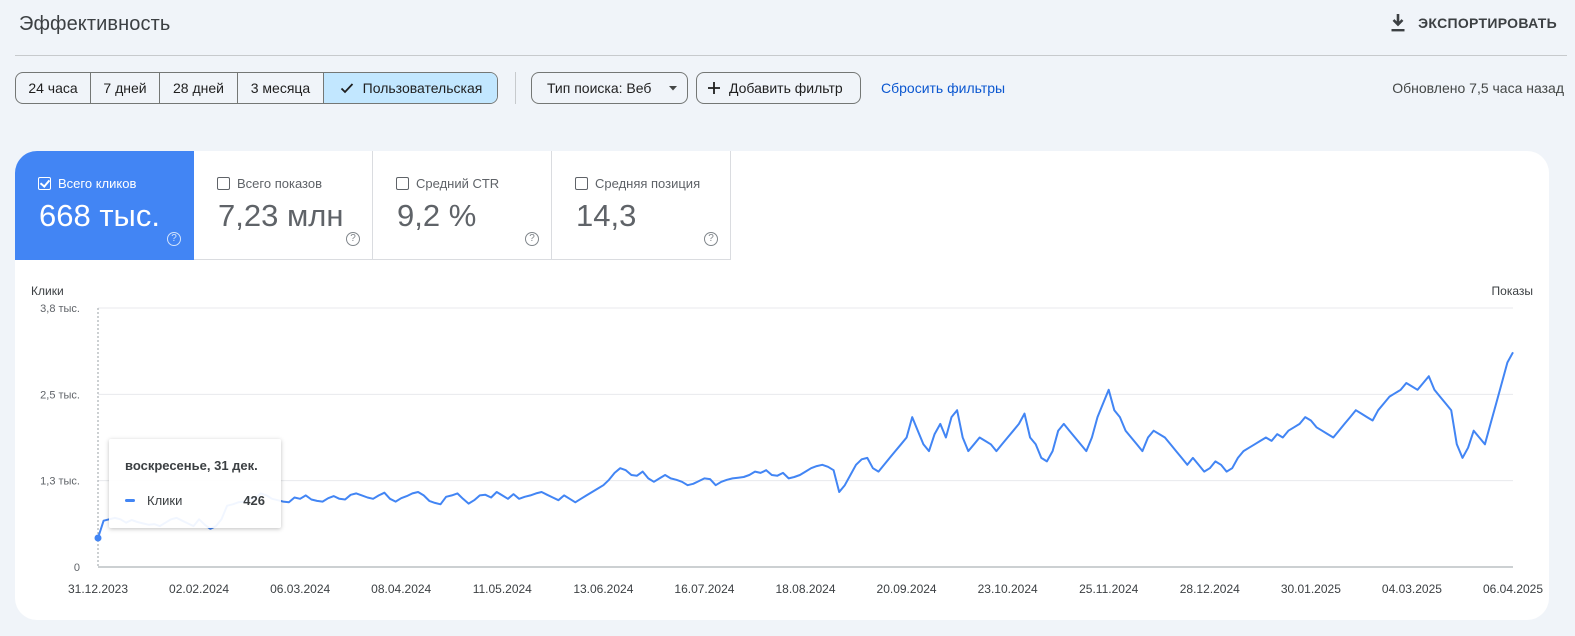 The width and height of the screenshot is (1575, 636). I want to click on metric-tab-clicks: Всего кликов 668 тыс. ?, so click(104, 205).